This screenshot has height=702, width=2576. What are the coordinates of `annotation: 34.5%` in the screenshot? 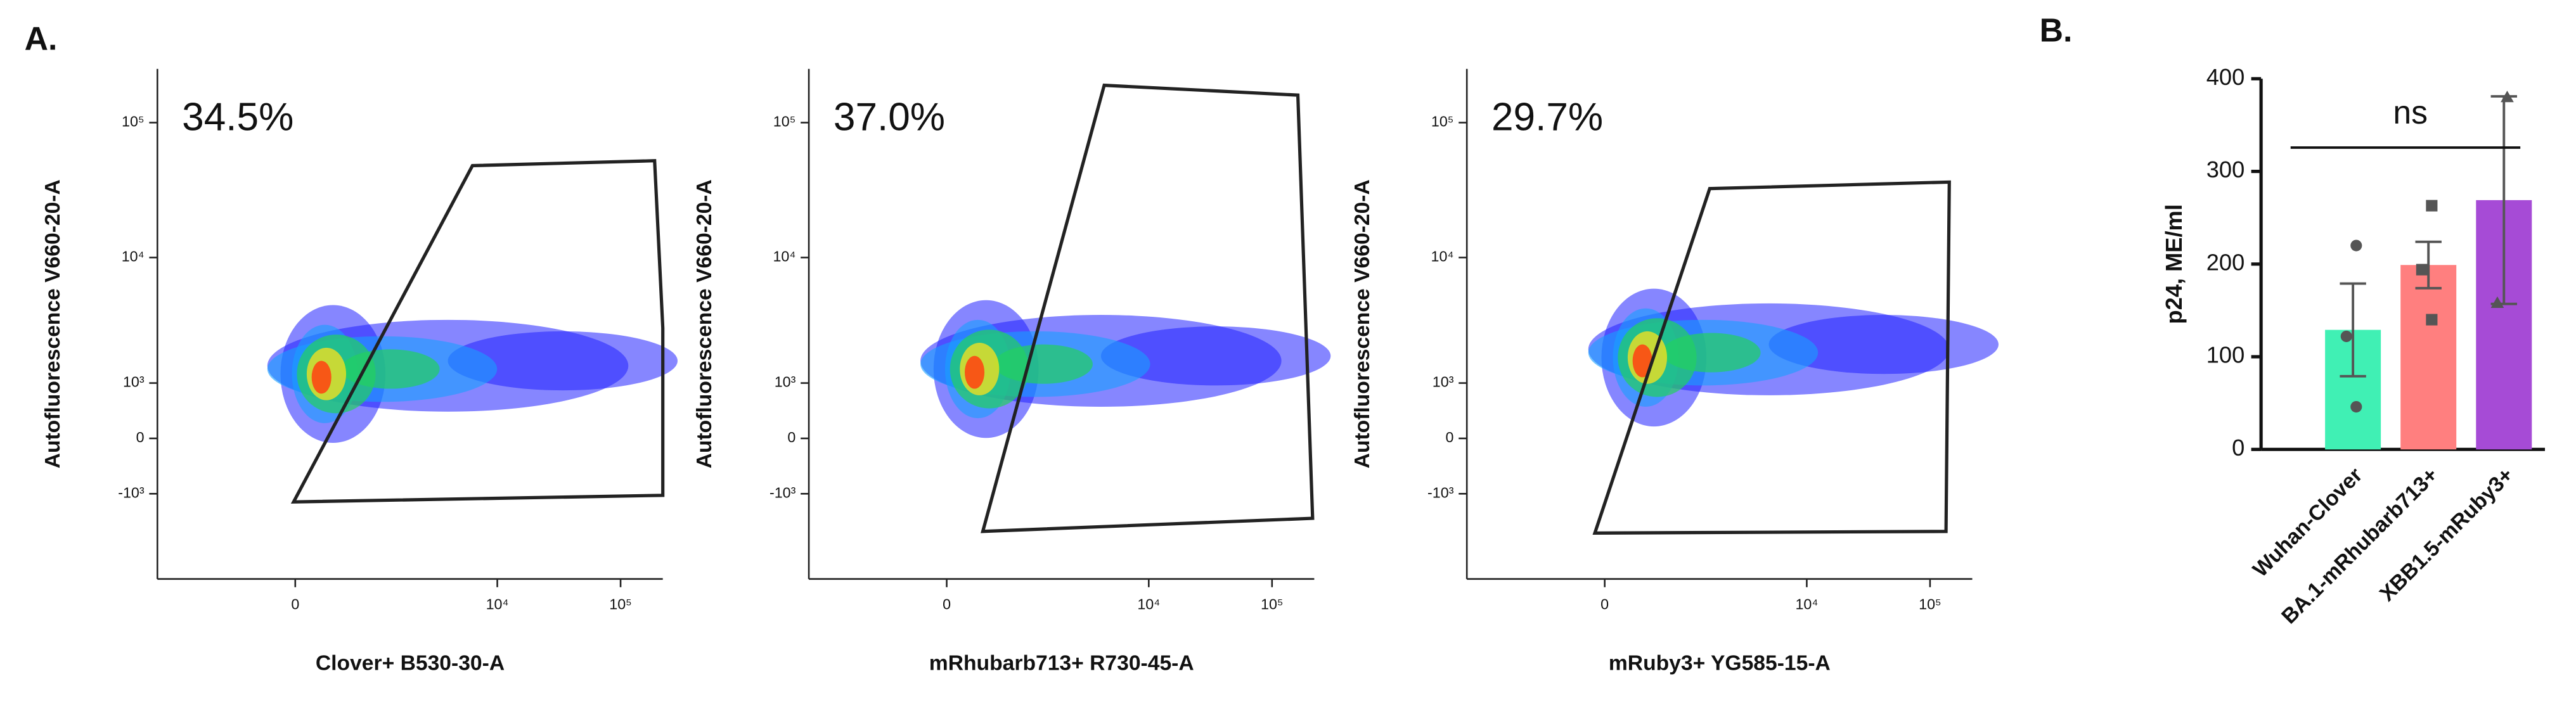 It's located at (237, 117).